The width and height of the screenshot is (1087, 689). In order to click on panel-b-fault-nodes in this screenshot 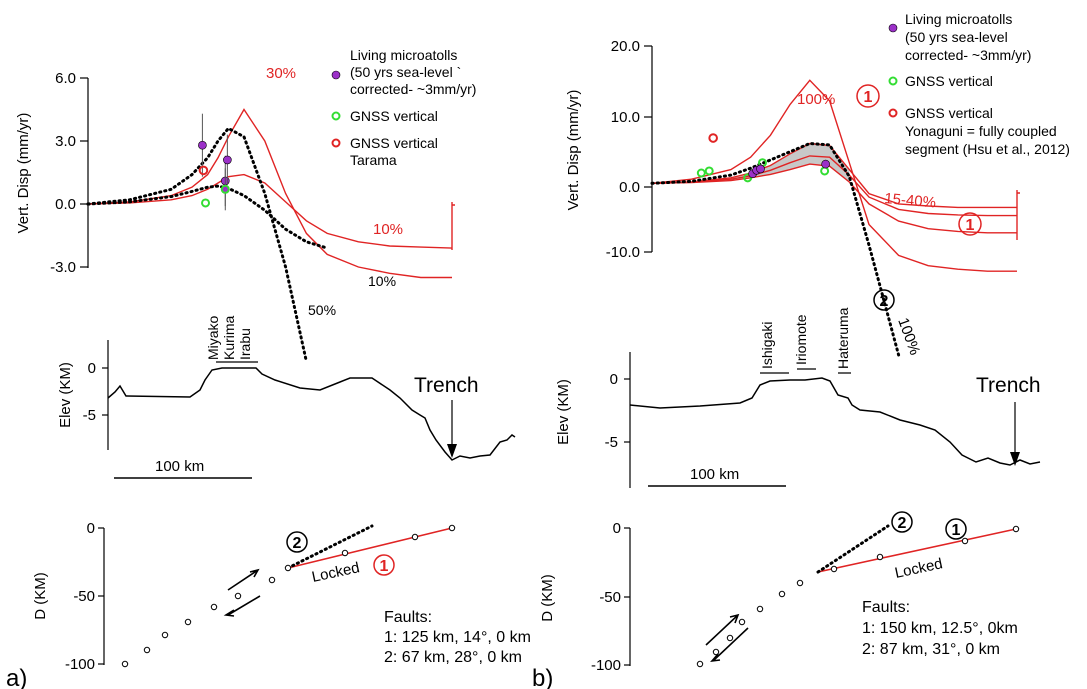, I will do `click(858, 596)`.